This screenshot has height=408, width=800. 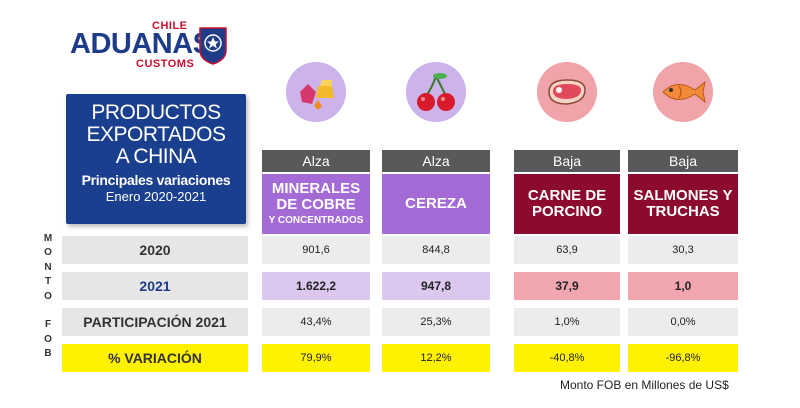 What do you see at coordinates (156, 112) in the screenshot?
I see `title-line-1: PRODUCTOS` at bounding box center [156, 112].